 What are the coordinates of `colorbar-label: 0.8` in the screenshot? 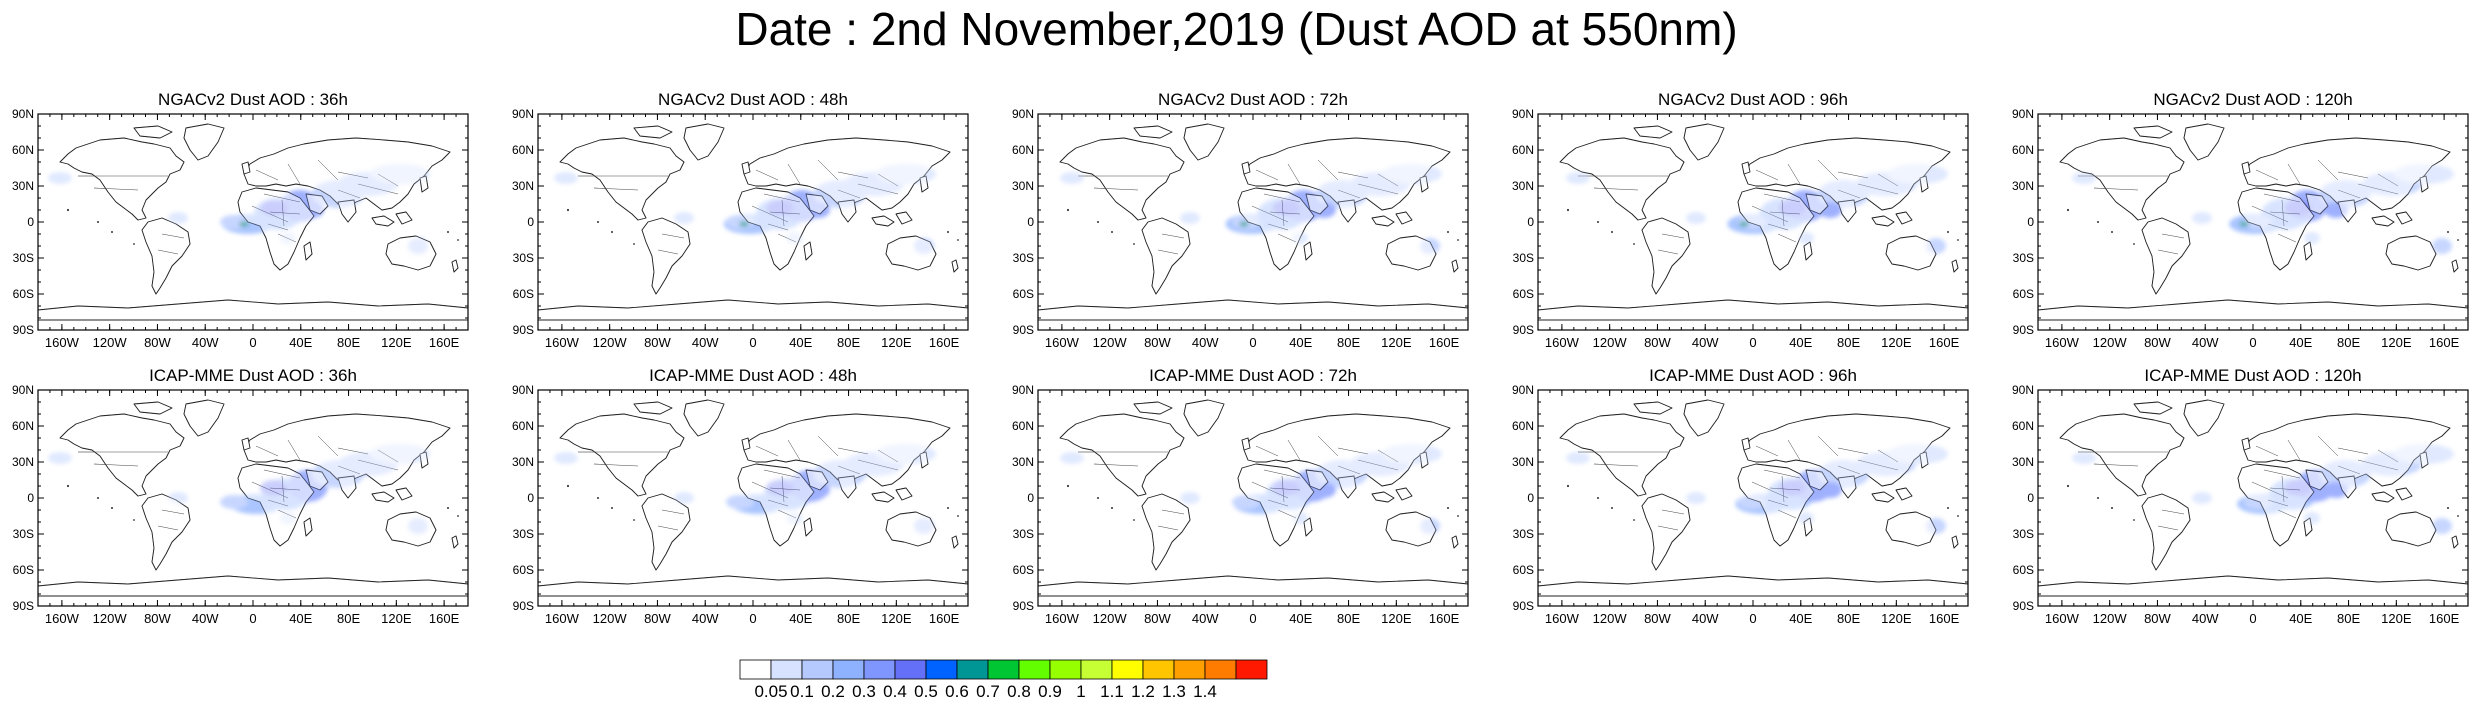 It's located at (1019, 691).